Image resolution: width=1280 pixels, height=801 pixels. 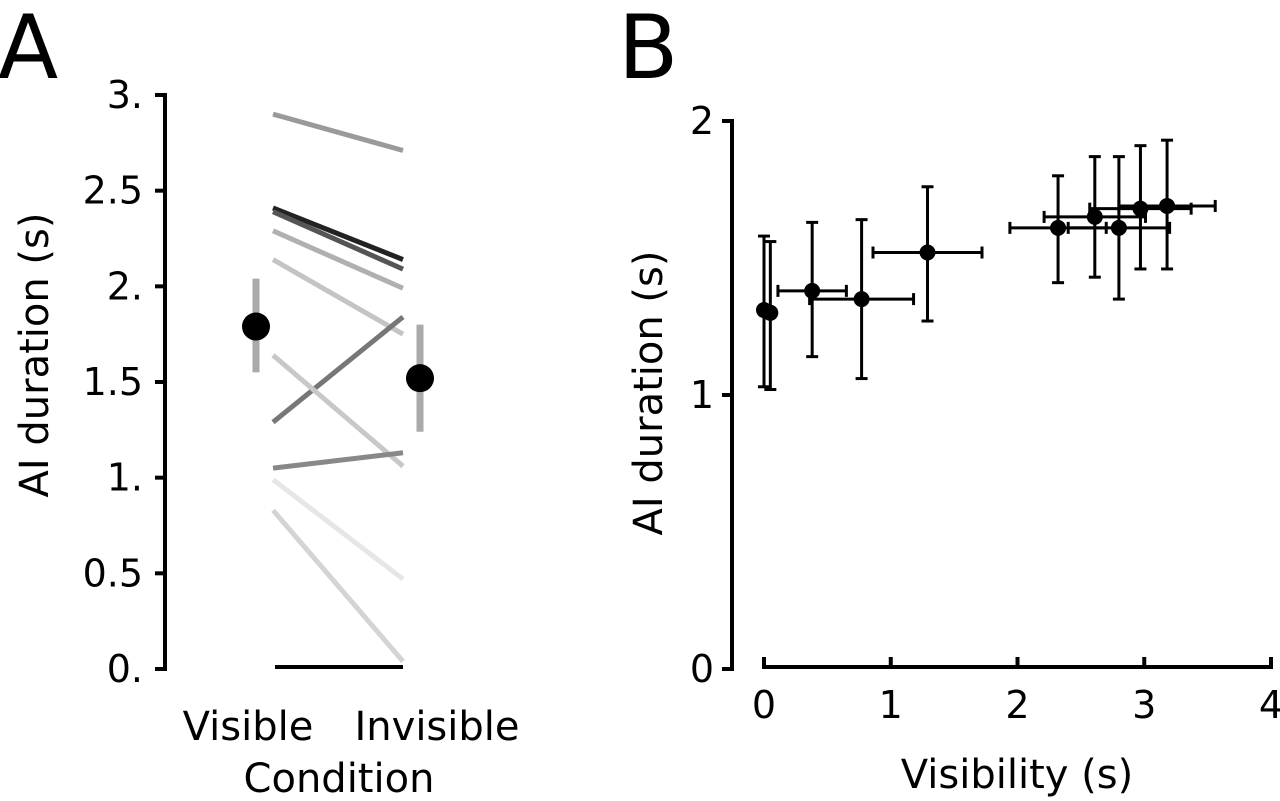 I want to click on panel-a-y-ticks: 0. 0.5 1. 1.5 2. 2.5 3., so click(x=125, y=382).